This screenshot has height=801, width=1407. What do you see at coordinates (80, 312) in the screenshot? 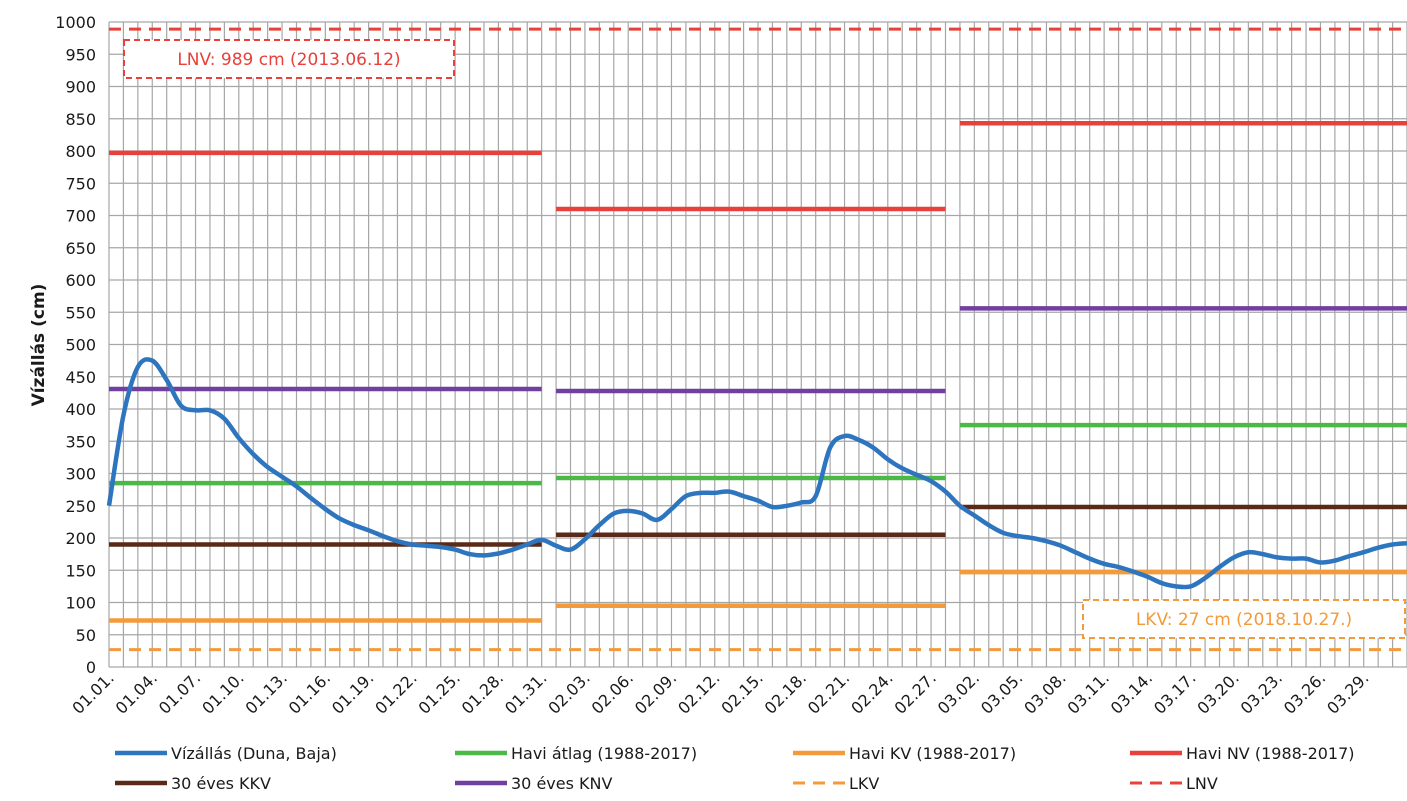
I see `y-tick-label: 550` at bounding box center [80, 312].